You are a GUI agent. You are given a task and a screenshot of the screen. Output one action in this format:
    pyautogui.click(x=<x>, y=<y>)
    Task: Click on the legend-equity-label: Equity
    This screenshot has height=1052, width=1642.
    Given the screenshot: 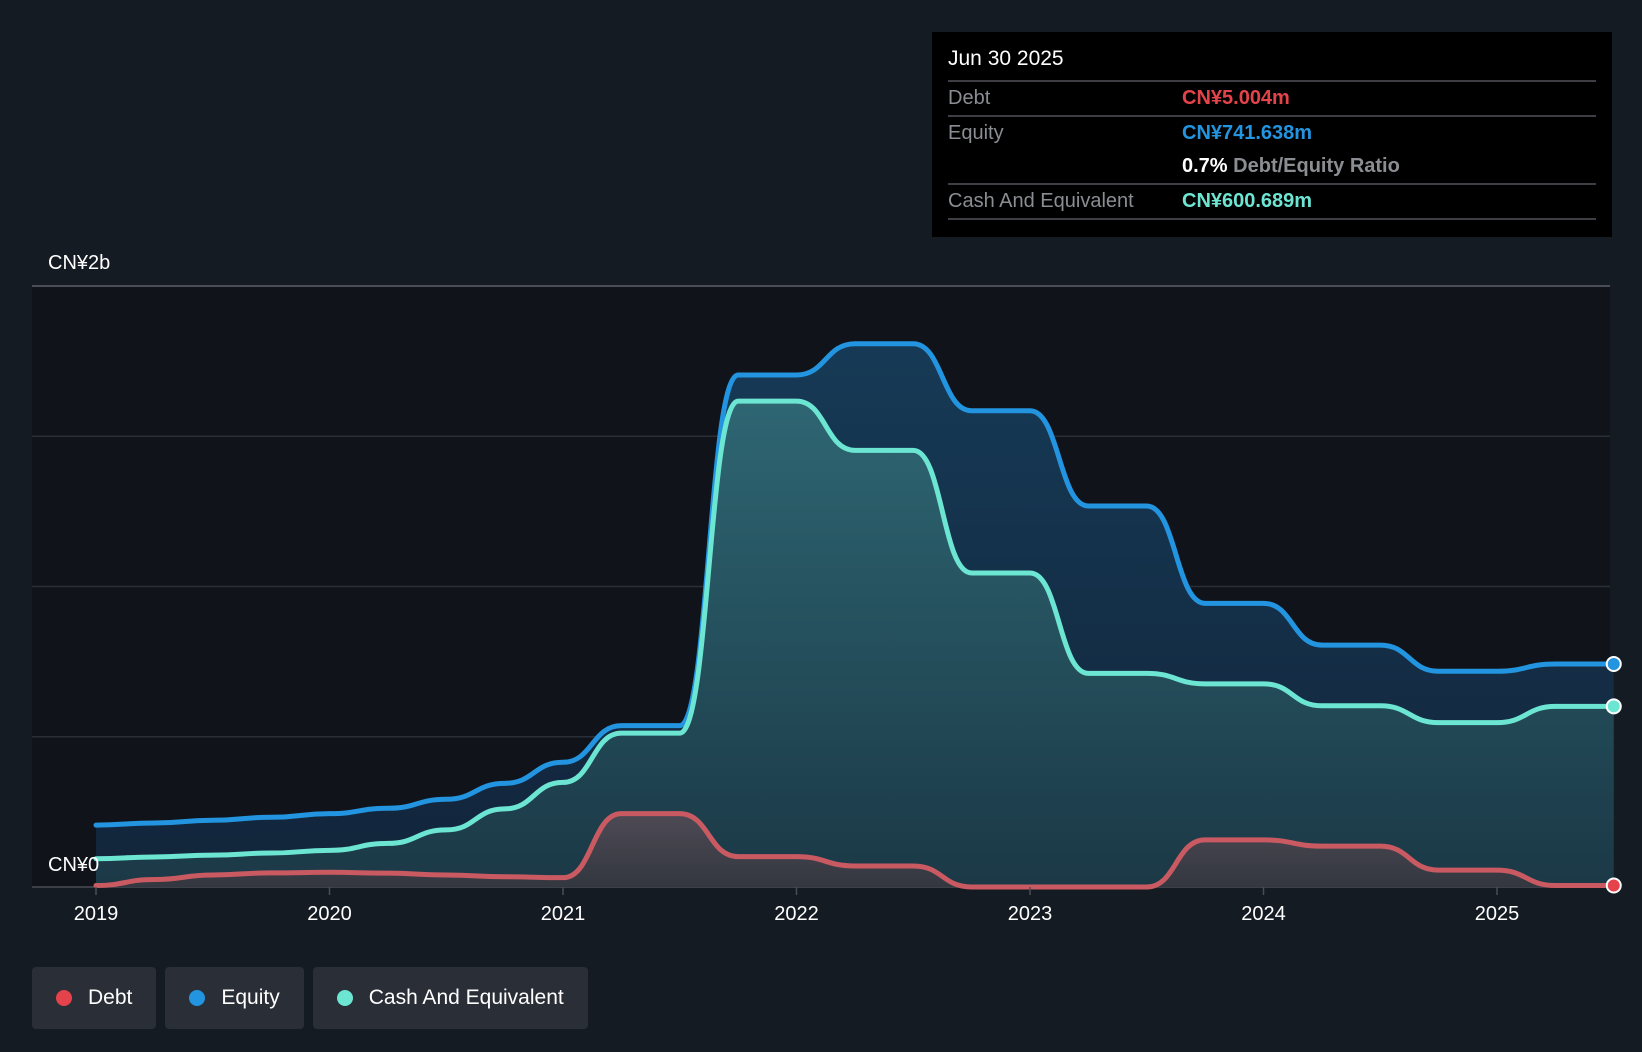 What is the action you would take?
    pyautogui.click(x=250, y=997)
    